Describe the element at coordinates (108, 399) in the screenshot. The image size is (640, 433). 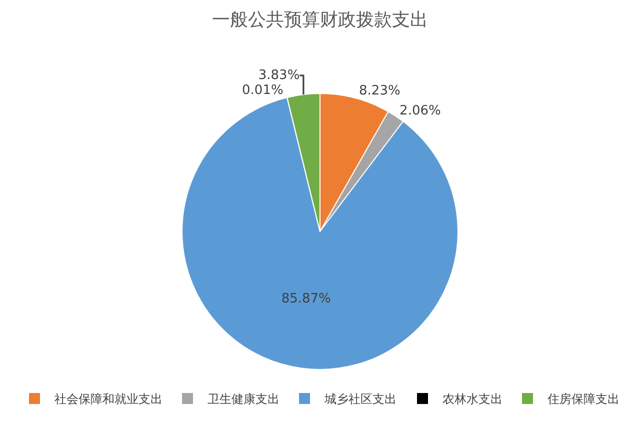
I see `legend-label: 社会保障和就业支出` at that location.